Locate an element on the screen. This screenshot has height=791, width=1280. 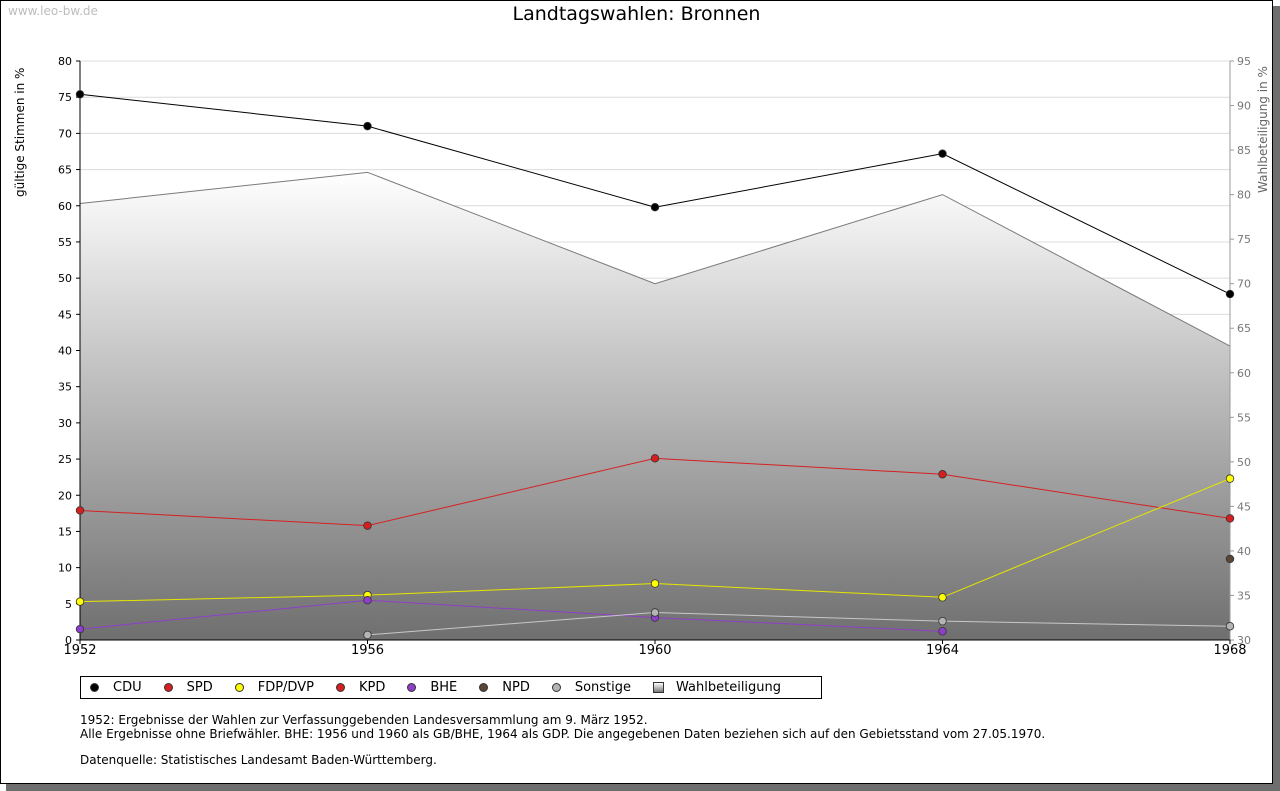
y-left-tick-label: 35 is located at coordinates (65, 387).